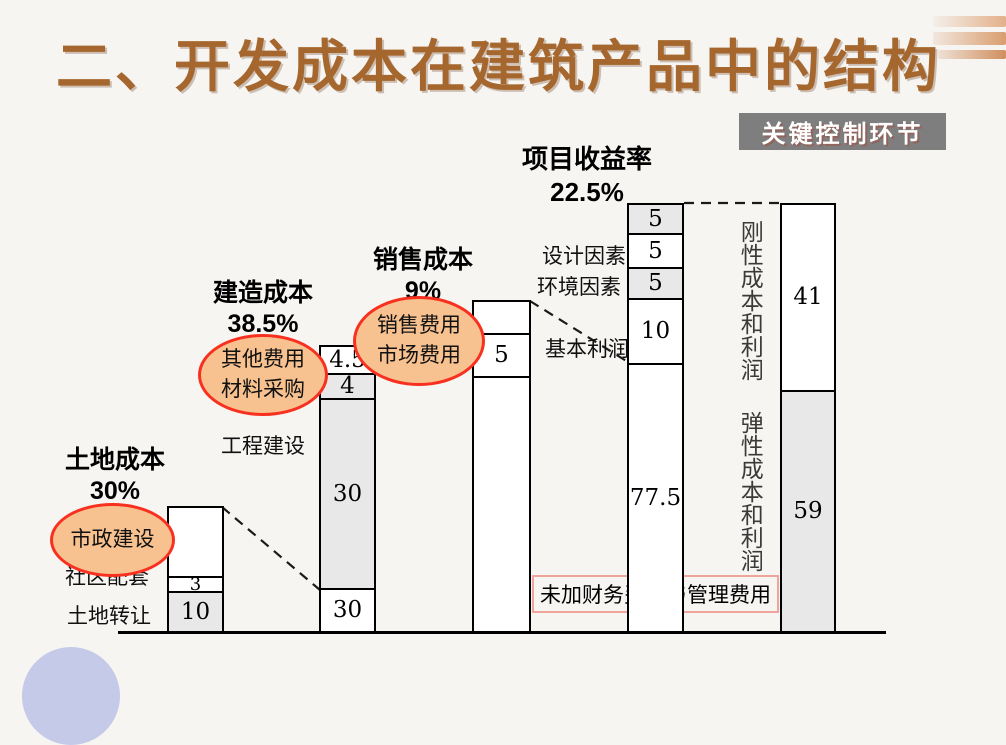  I want to click on bar-construction-cost: 4.5 4 30 30, so click(347, 489).